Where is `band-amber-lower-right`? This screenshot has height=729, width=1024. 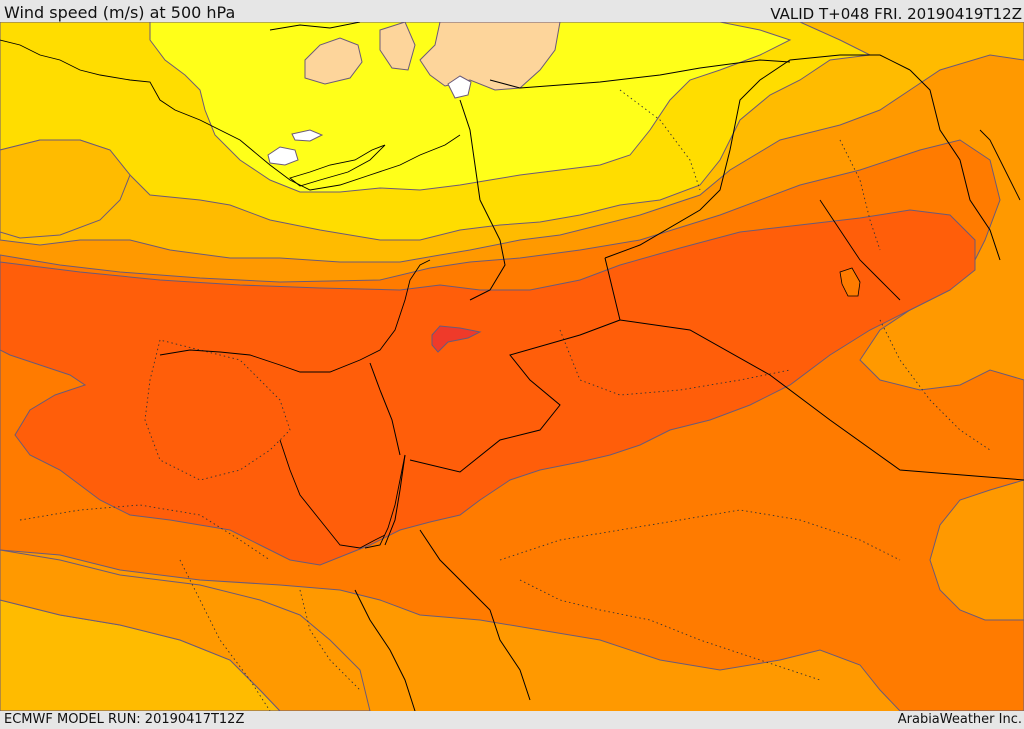 band-amber-lower-right is located at coordinates (976, 550).